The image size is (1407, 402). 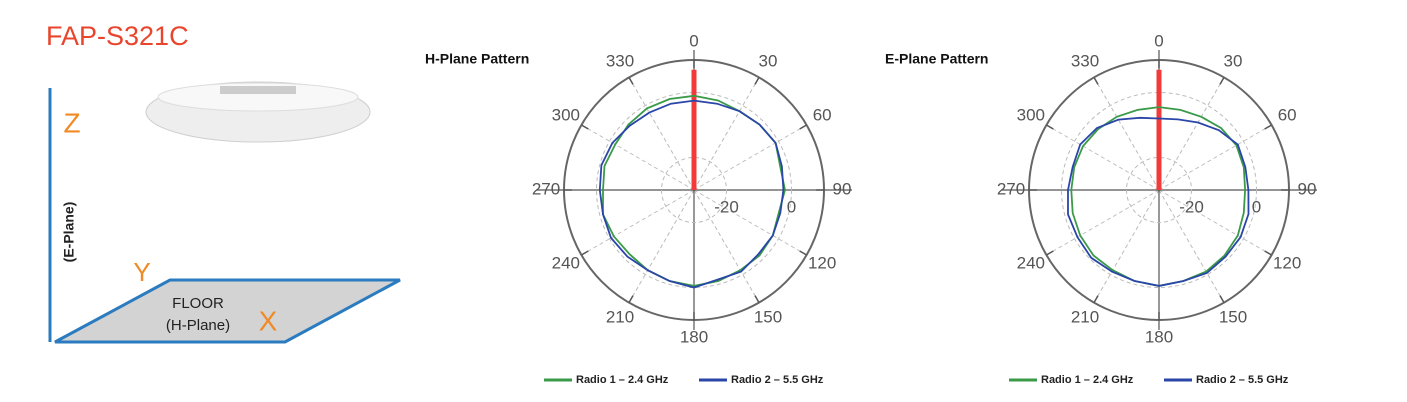 I want to click on device-top, so click(x=258, y=97).